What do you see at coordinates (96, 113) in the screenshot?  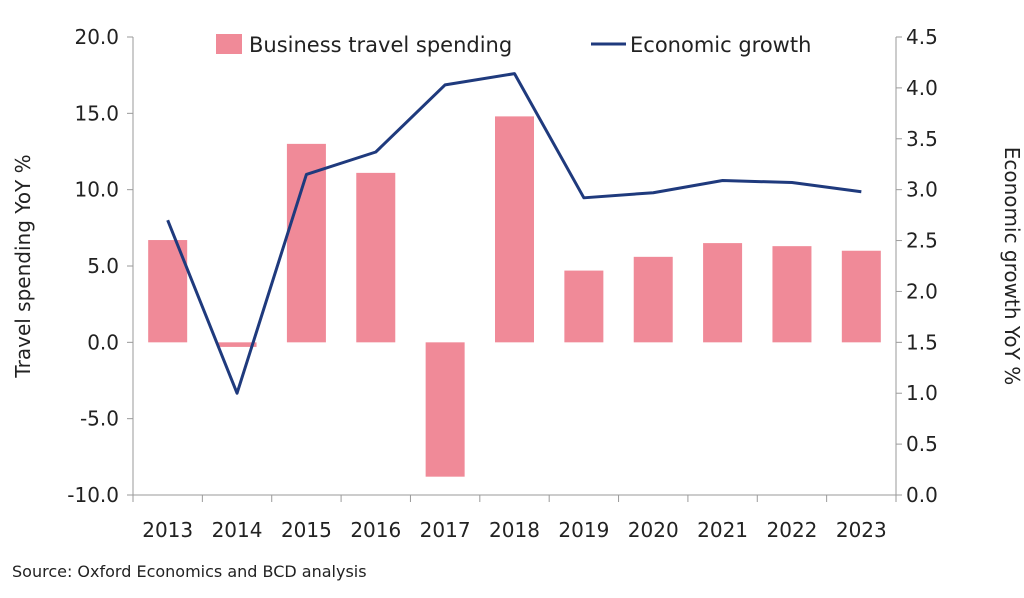 I see `y-tick-label: 15.0` at bounding box center [96, 113].